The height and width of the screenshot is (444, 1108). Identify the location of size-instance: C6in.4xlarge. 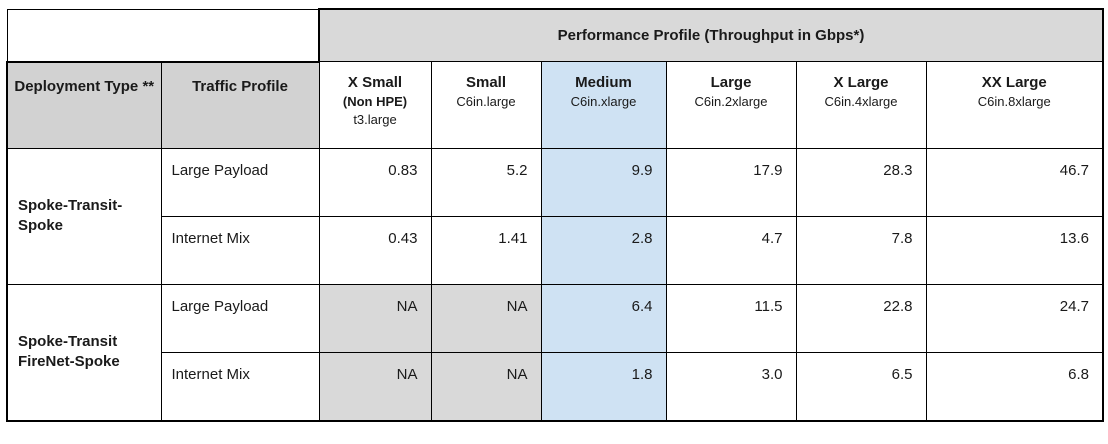
(861, 101).